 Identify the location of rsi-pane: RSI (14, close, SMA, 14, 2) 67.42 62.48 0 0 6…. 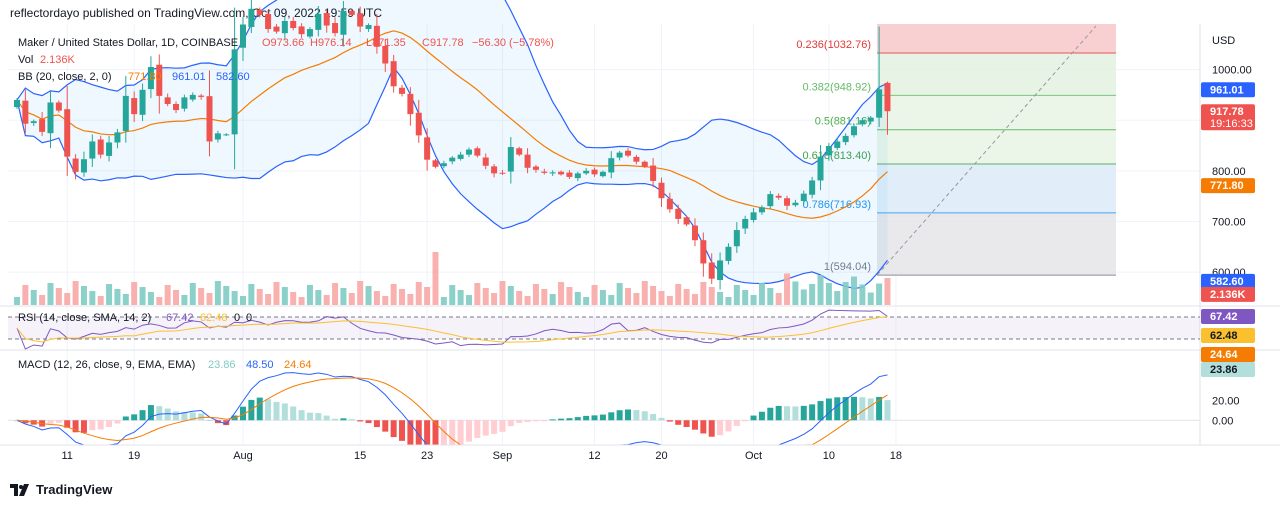
(640, 327).